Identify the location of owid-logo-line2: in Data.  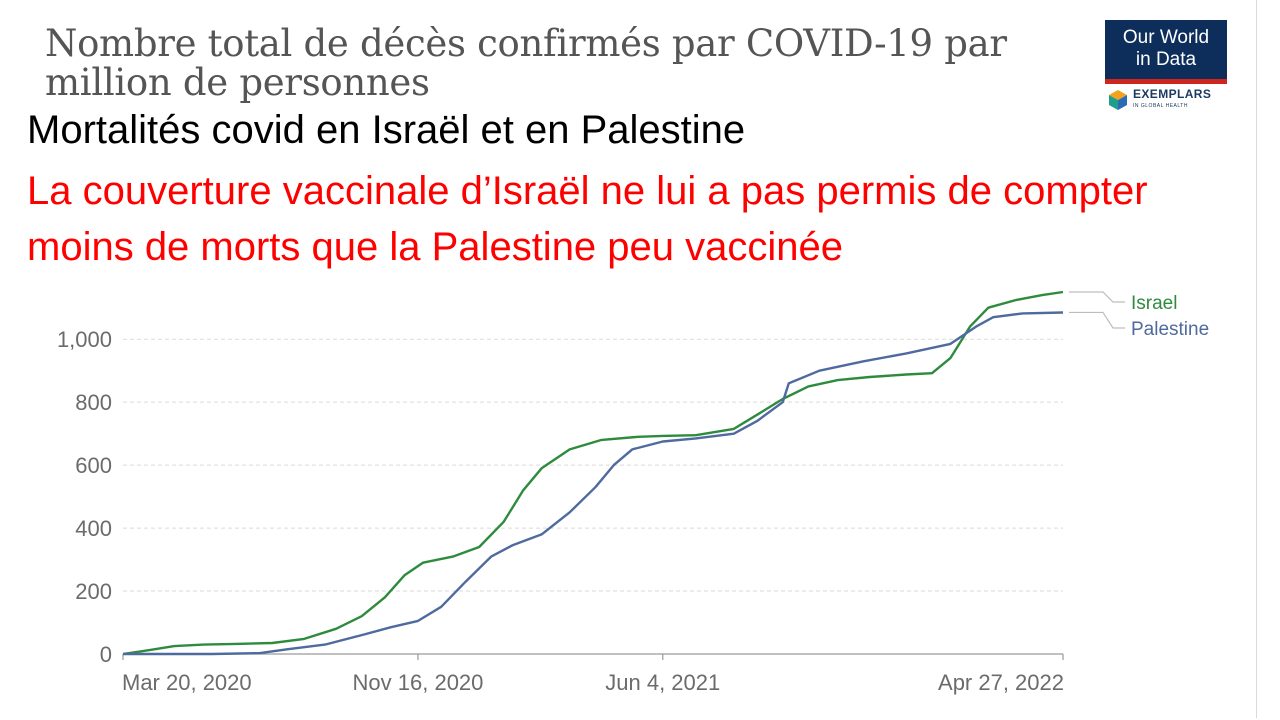
(1166, 59).